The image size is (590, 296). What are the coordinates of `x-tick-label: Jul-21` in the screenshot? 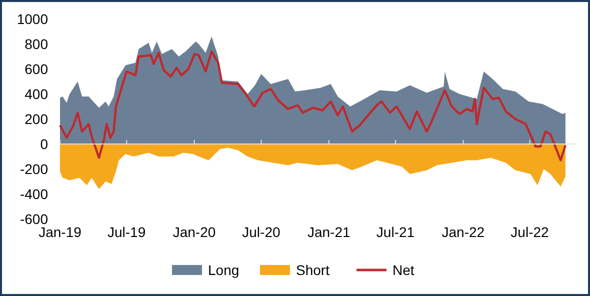 It's located at (395, 232).